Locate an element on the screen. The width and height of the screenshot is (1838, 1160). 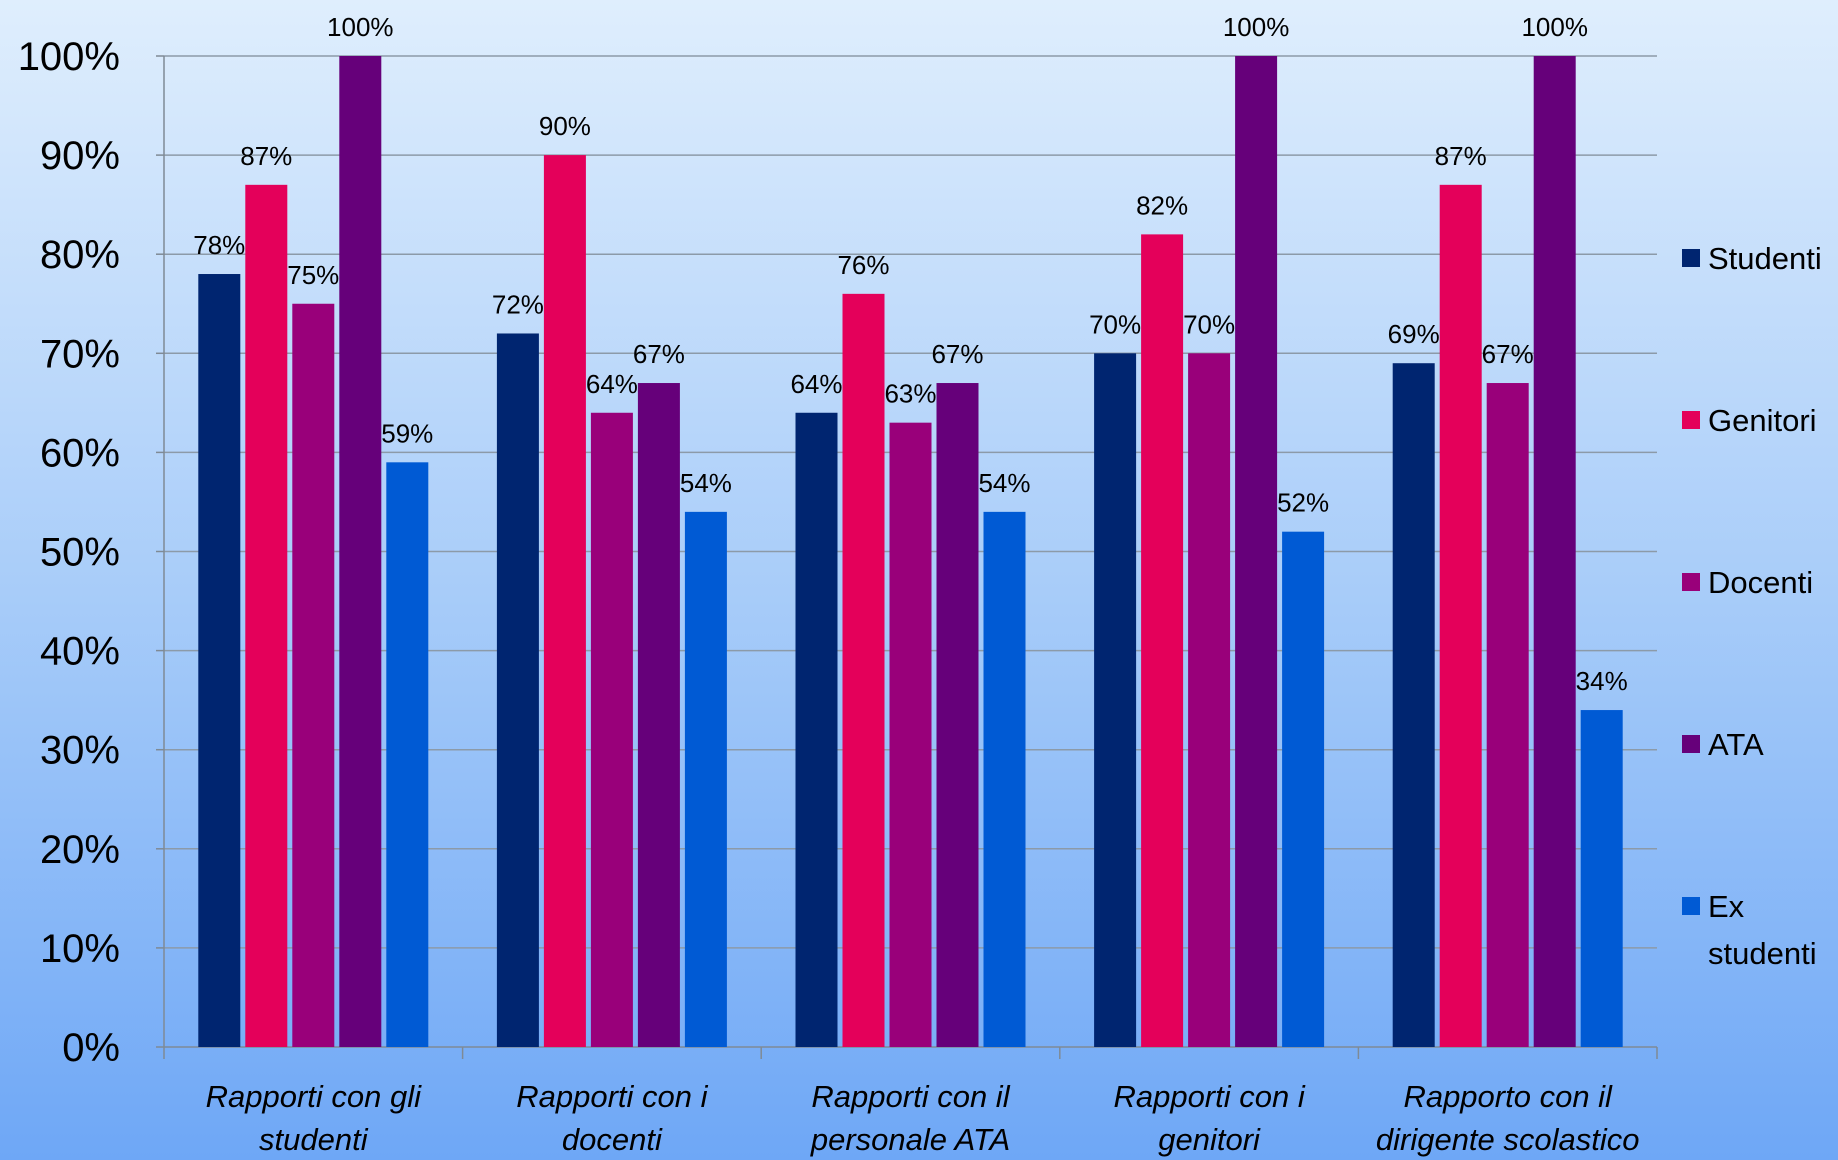
category-label: dirigente scolastico is located at coordinates (1508, 1139).